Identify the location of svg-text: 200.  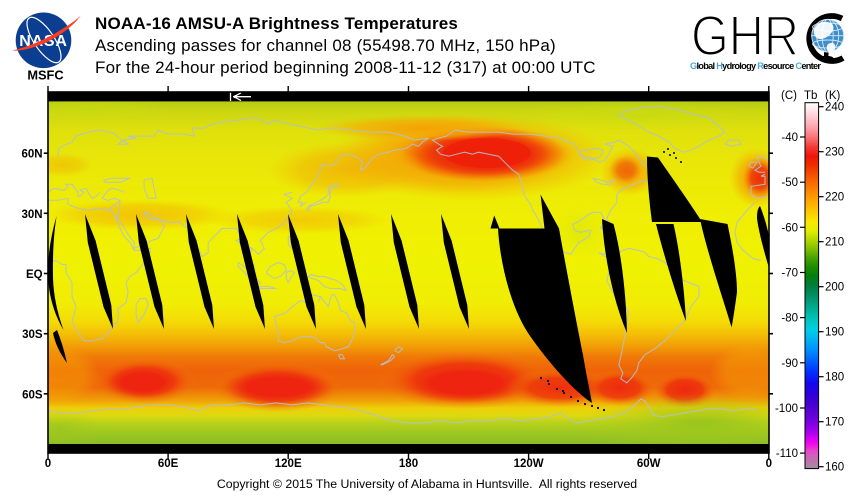
(834, 288).